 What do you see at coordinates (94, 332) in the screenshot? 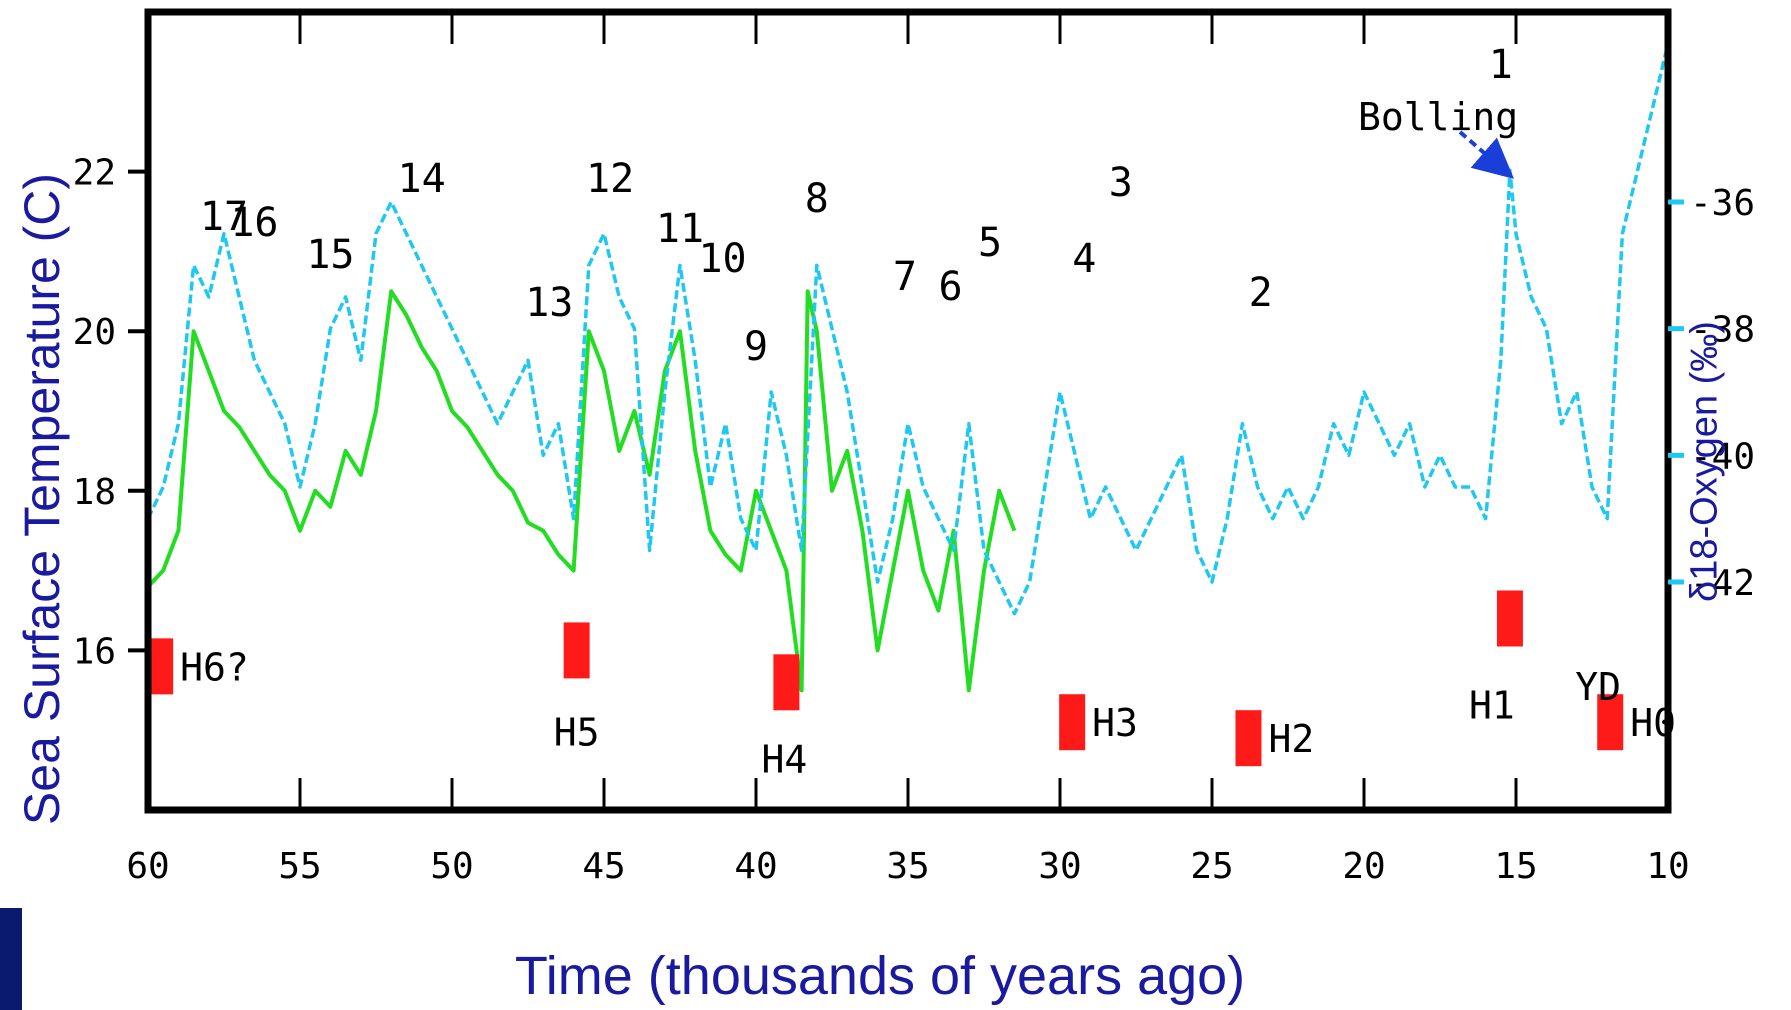
I see `y-tick-label: 20` at bounding box center [94, 332].